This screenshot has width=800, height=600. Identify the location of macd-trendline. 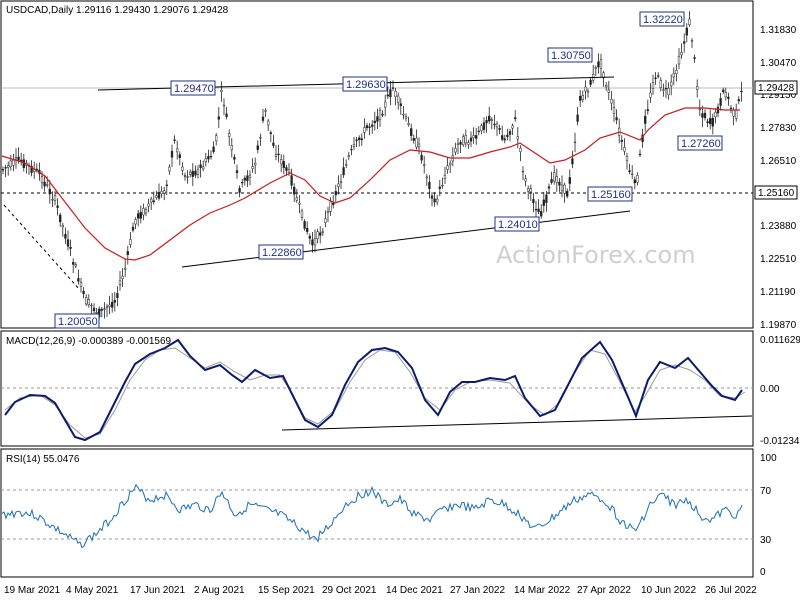
(517, 423).